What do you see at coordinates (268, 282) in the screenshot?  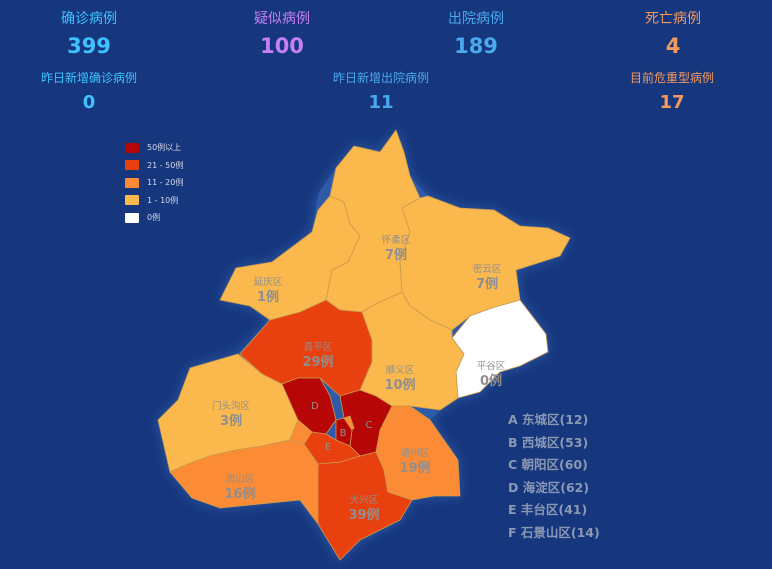 I see `label-yanqing-name: 延庆区` at bounding box center [268, 282].